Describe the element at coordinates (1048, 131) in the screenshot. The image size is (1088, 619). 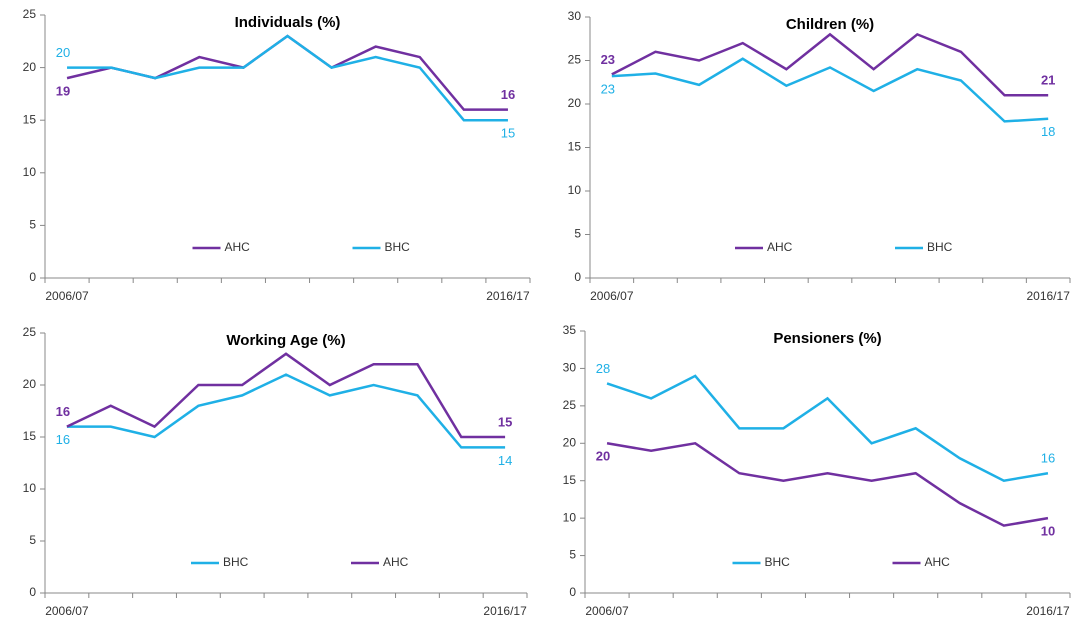
I see `data-label: 18` at that location.